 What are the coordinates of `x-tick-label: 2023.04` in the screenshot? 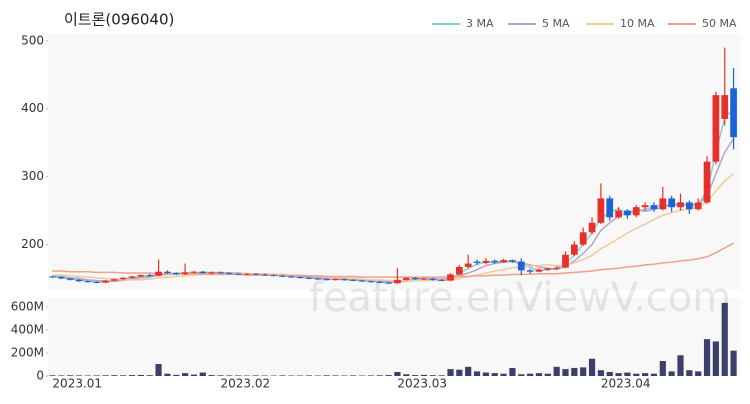 It's located at (626, 384).